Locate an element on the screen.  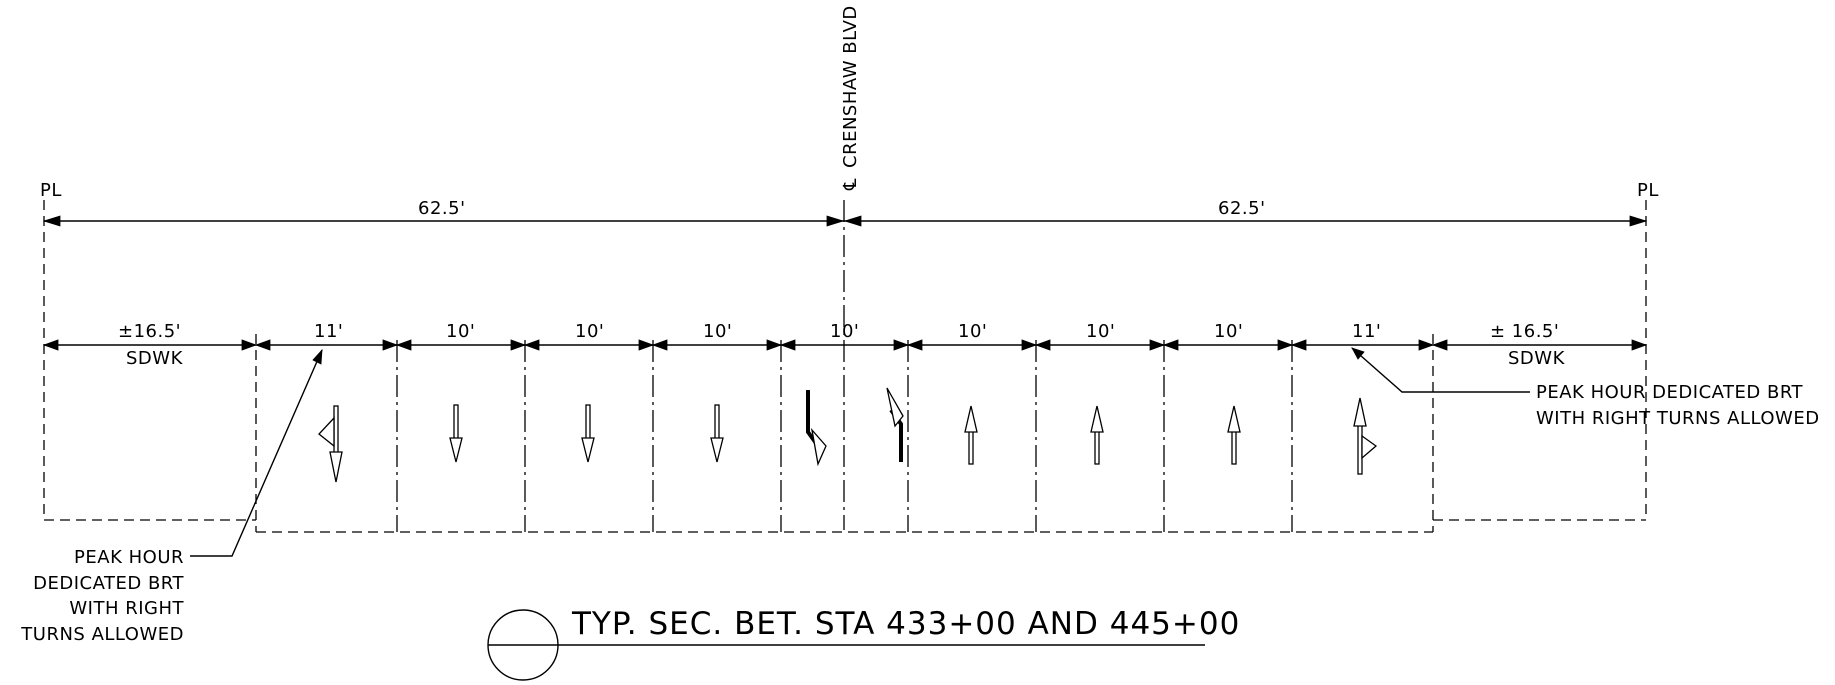
lane-dim-arrows is located at coordinates (845, 345).